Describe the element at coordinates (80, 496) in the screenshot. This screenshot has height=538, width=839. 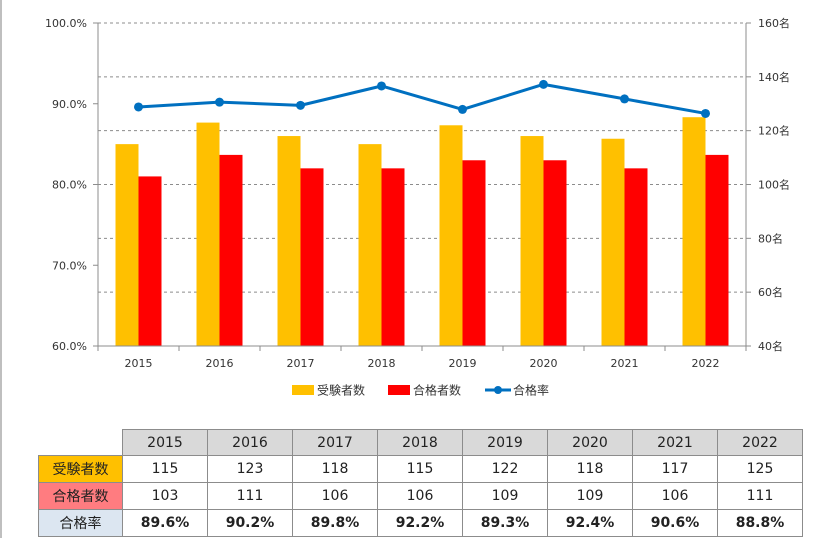
I see `row-label-passers: 合格者数` at that location.